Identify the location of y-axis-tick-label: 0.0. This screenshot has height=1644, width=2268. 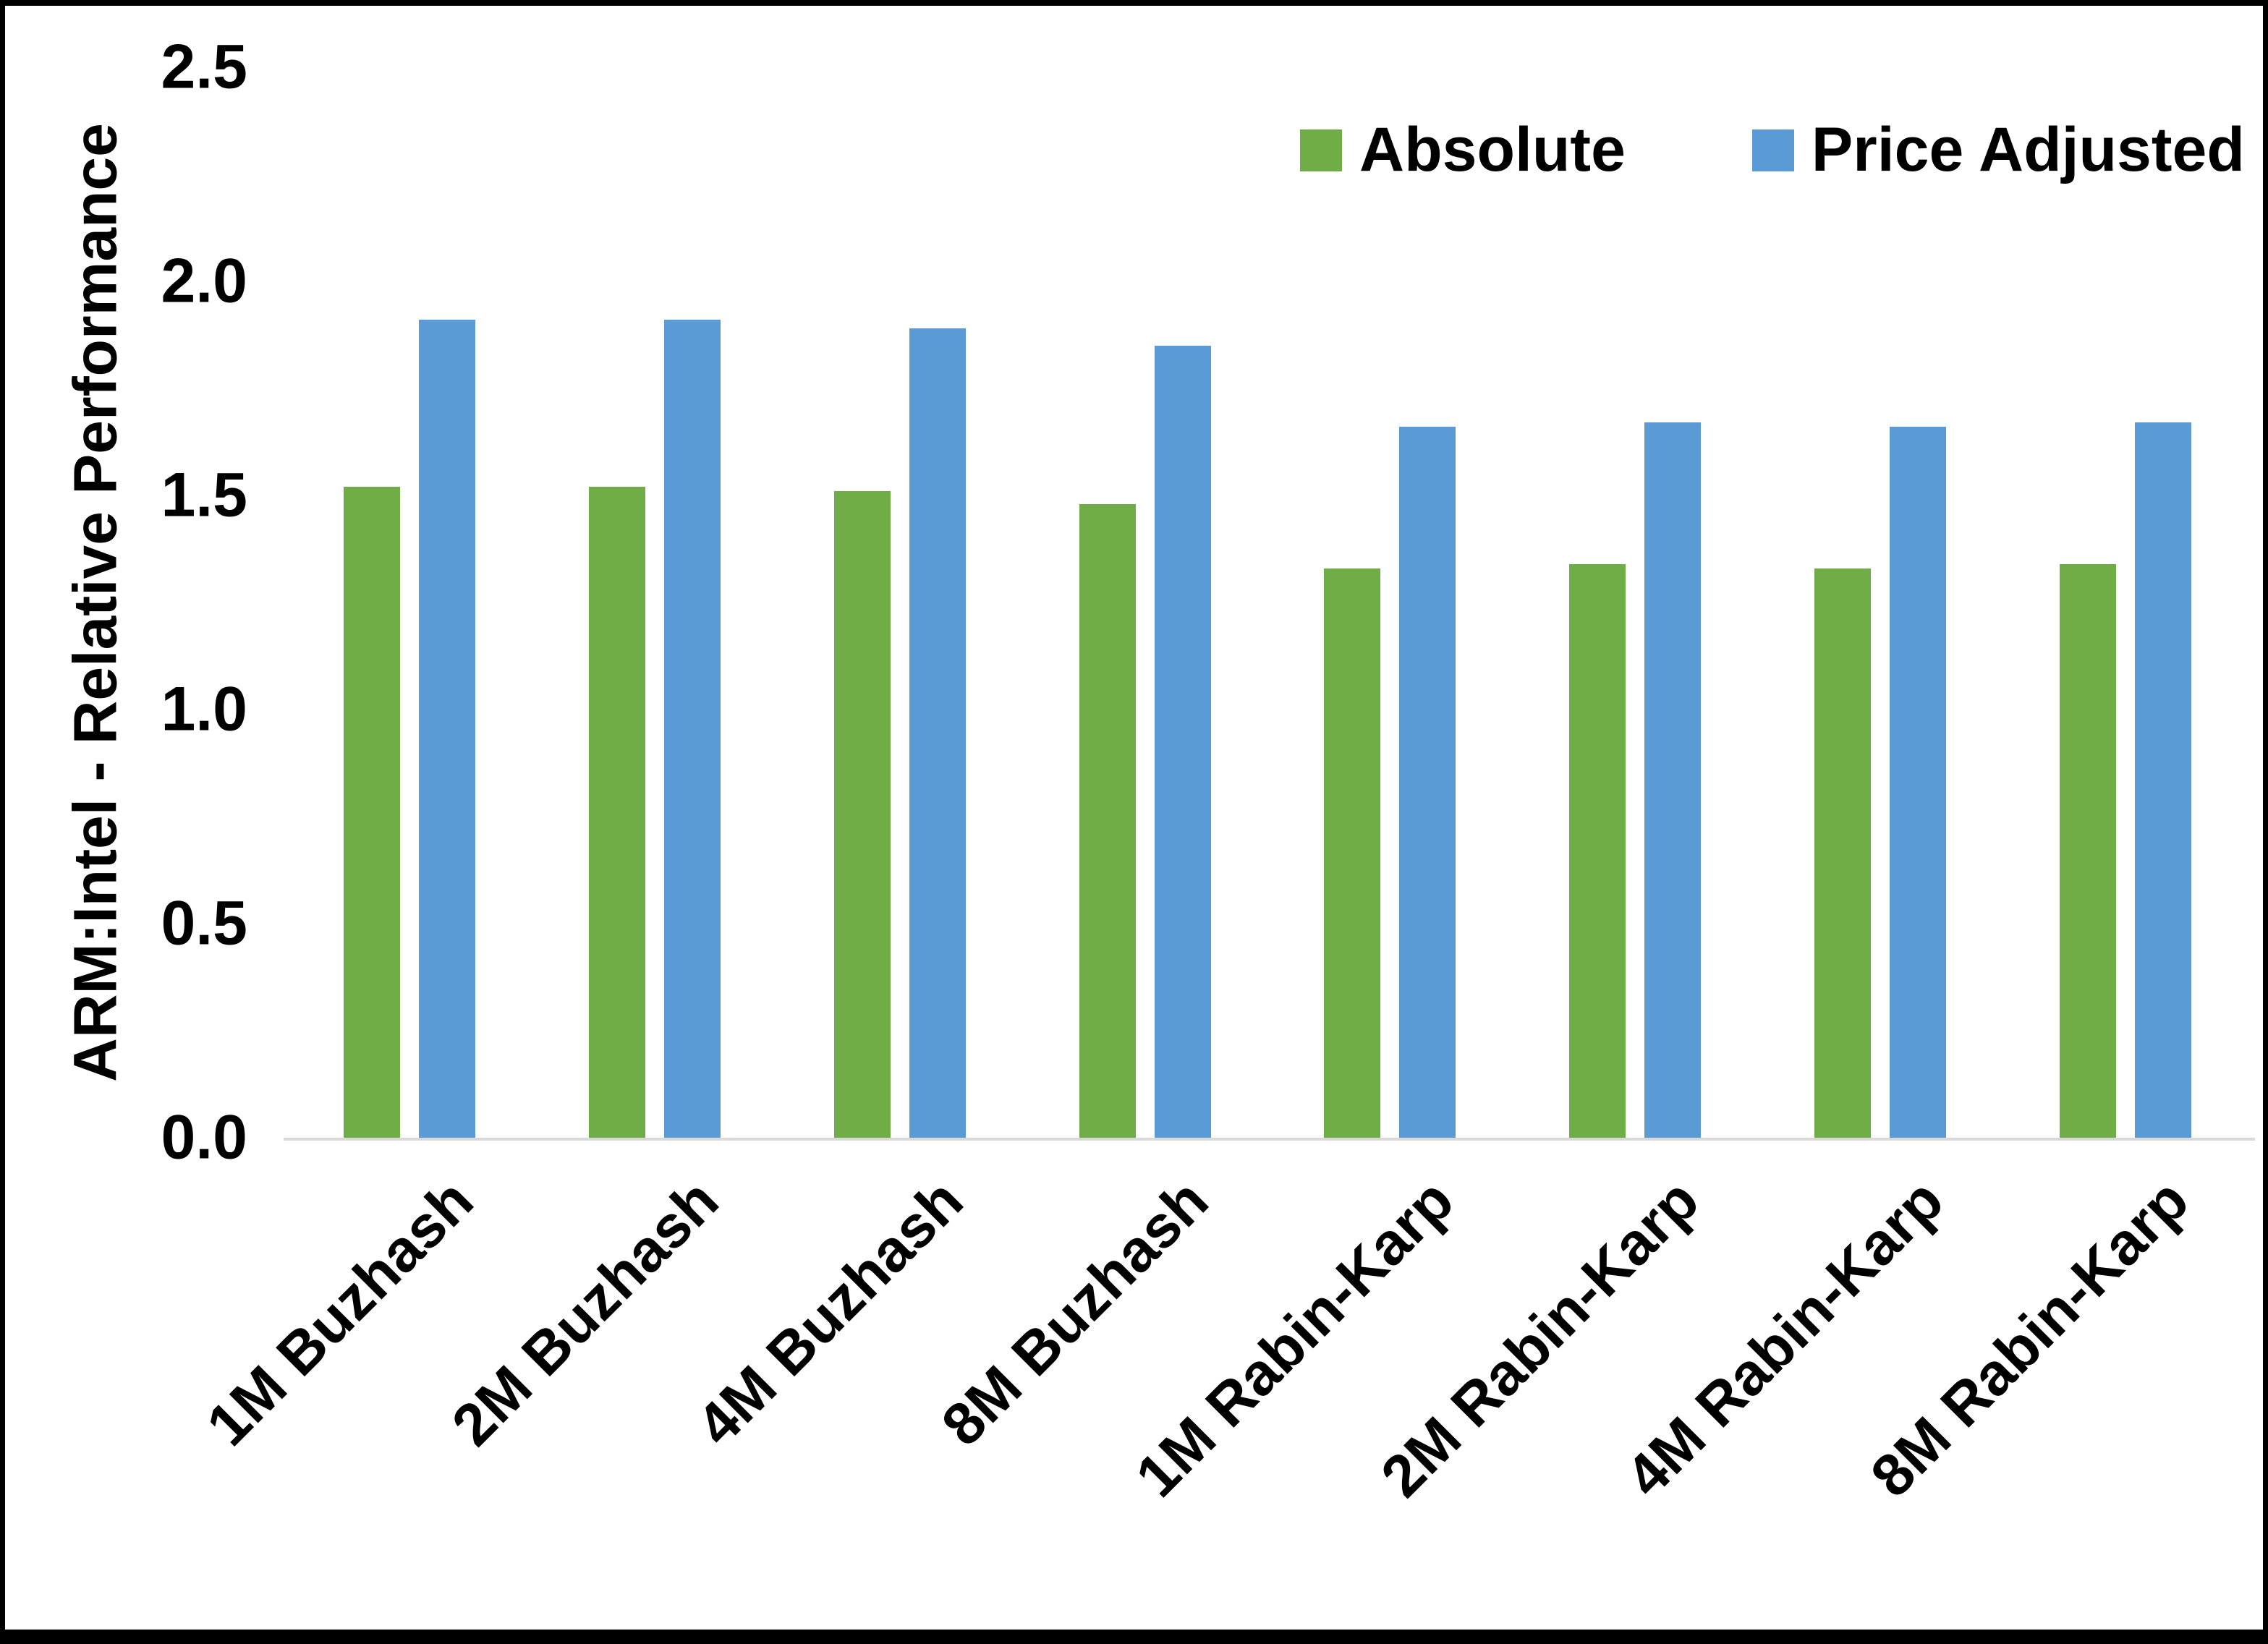
(204, 1137).